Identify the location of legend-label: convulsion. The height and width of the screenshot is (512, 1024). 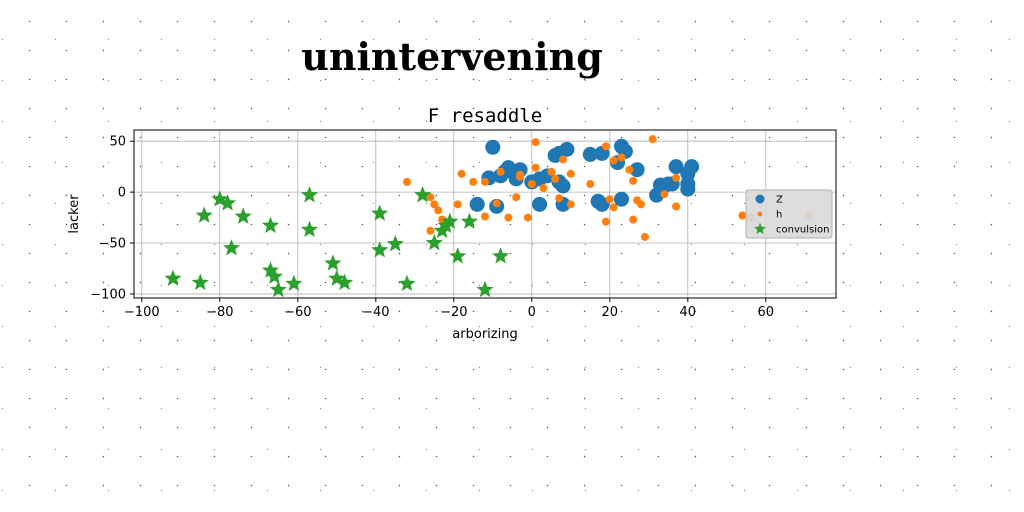
(802, 230).